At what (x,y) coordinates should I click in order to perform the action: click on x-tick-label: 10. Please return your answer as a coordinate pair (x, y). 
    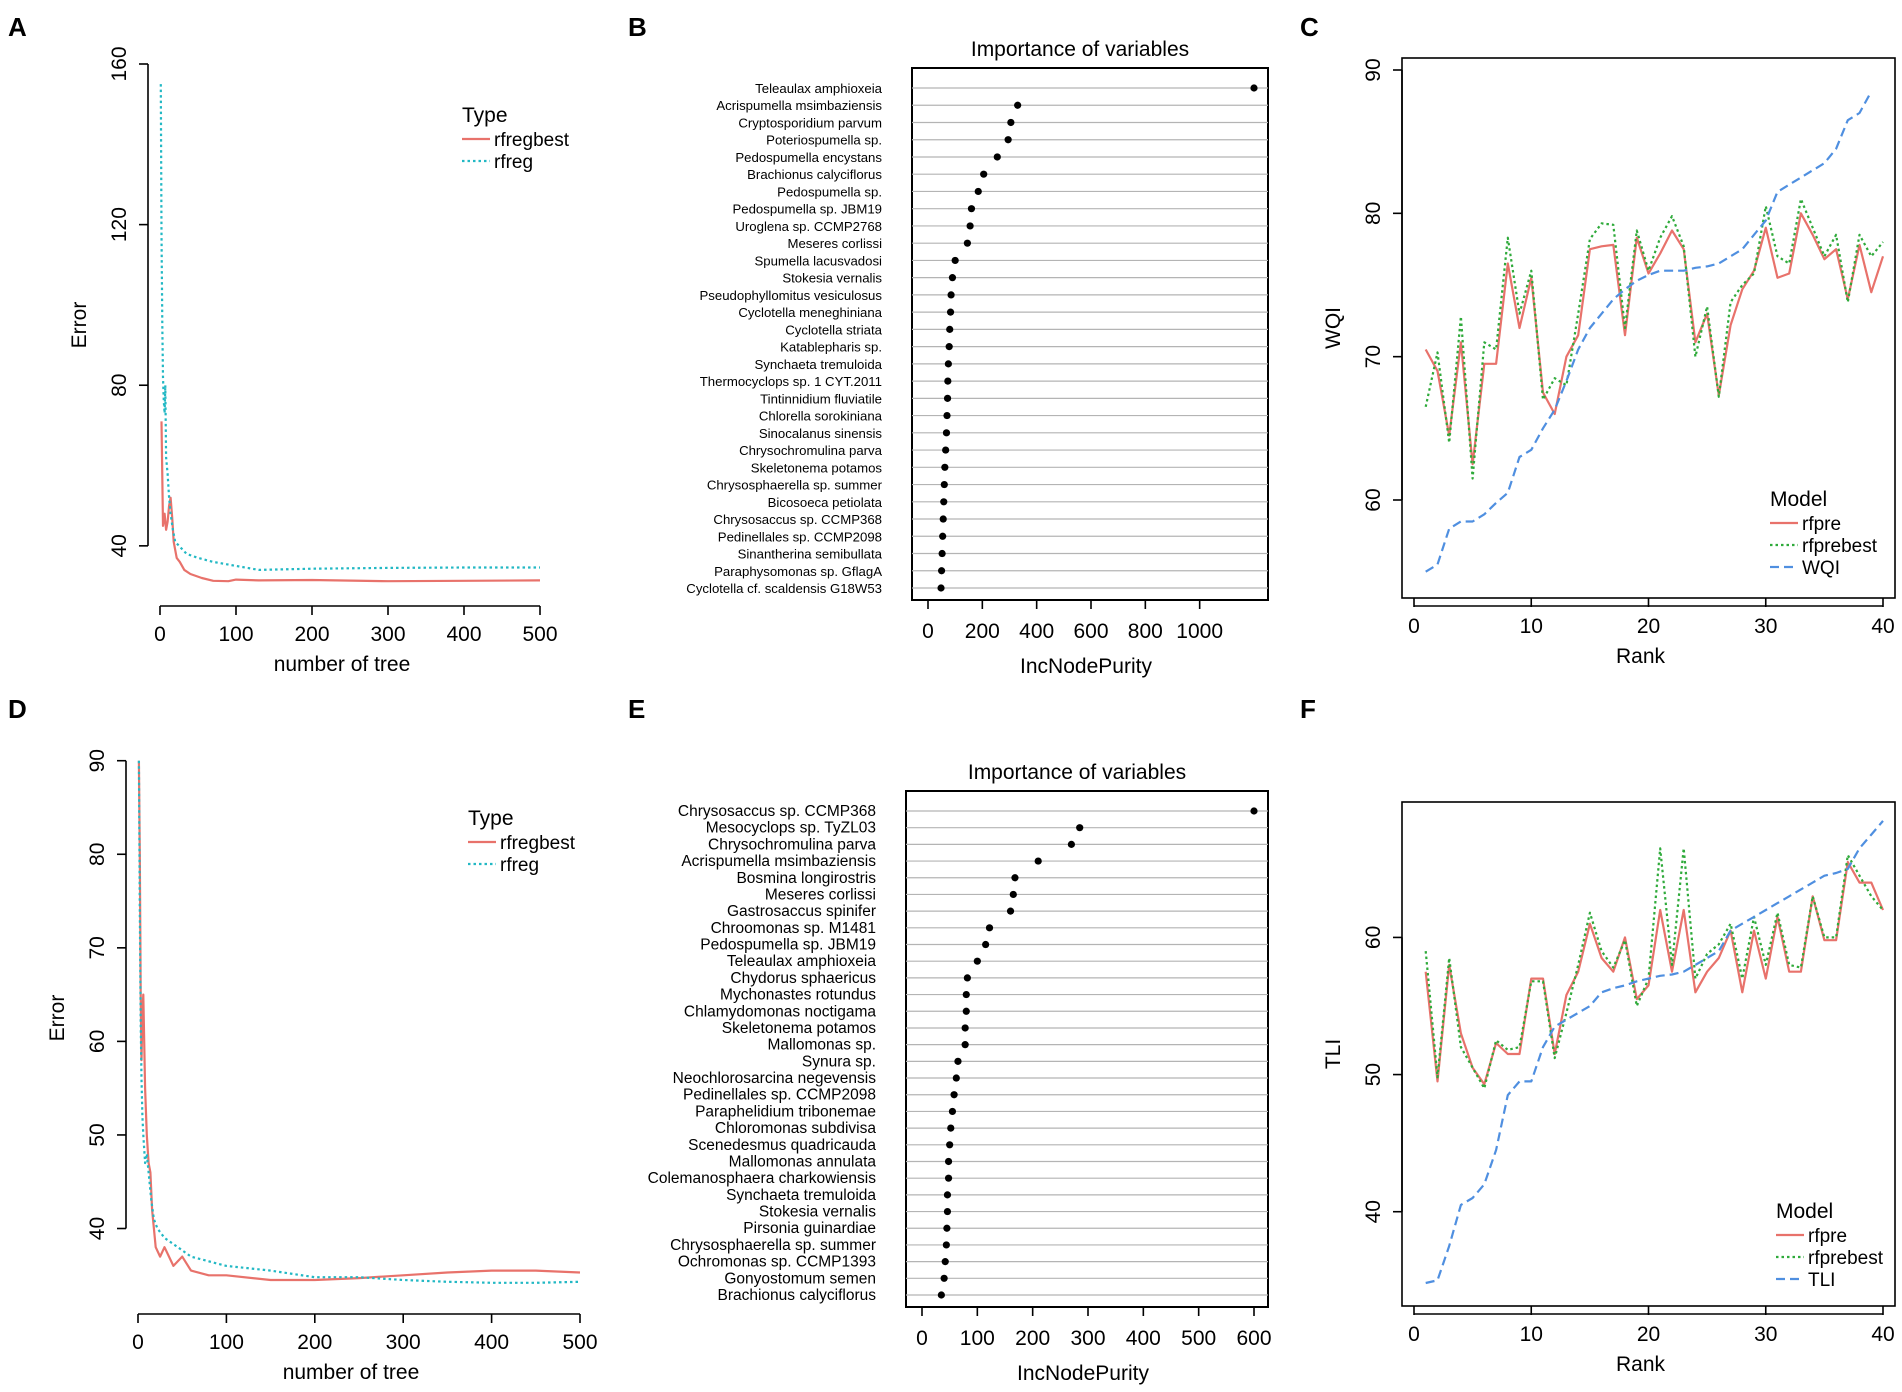
    Looking at the image, I should click on (1531, 626).